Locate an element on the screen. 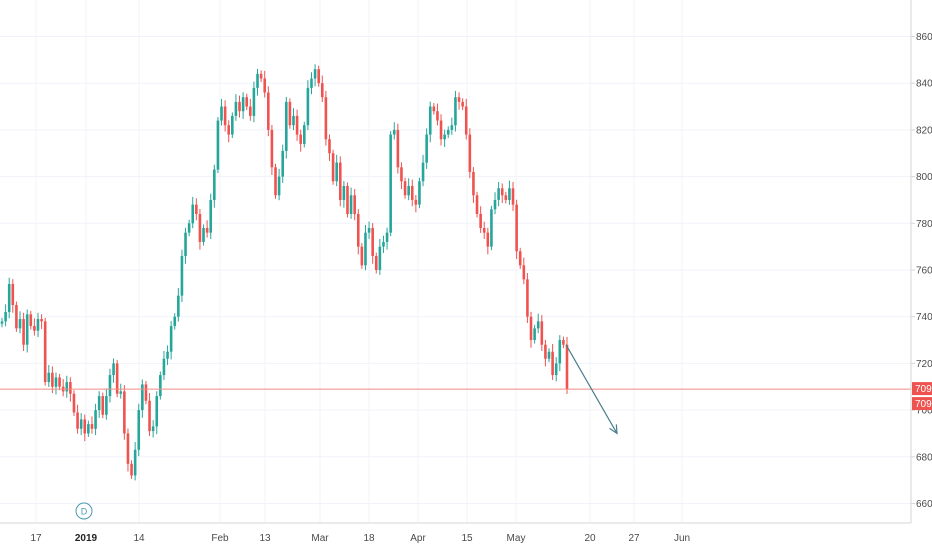 The height and width of the screenshot is (550, 932). y-tick-label: 860 is located at coordinates (924, 37).